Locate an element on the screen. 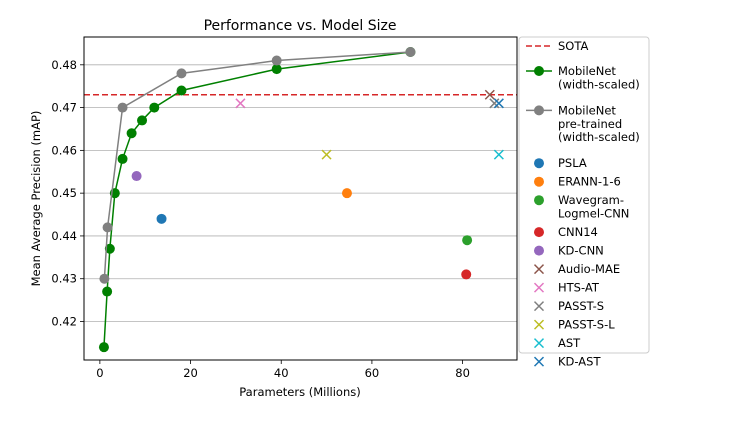 This screenshot has width=742, height=434. point-6-stroke-b is located at coordinates (240, 103).